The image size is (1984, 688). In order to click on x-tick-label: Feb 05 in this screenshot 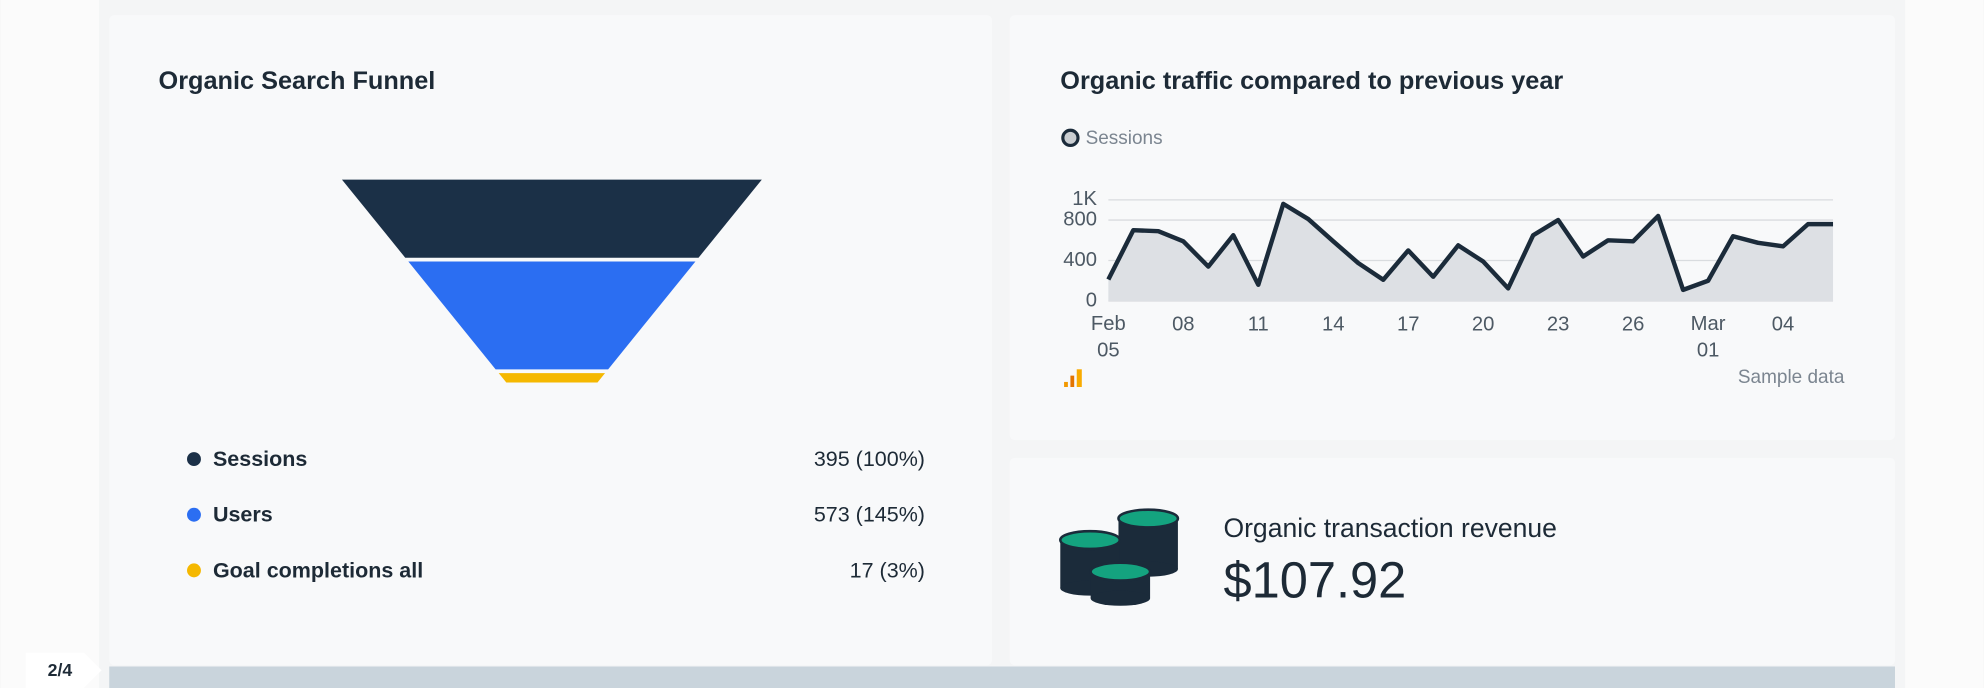, I will do `click(1108, 337)`.